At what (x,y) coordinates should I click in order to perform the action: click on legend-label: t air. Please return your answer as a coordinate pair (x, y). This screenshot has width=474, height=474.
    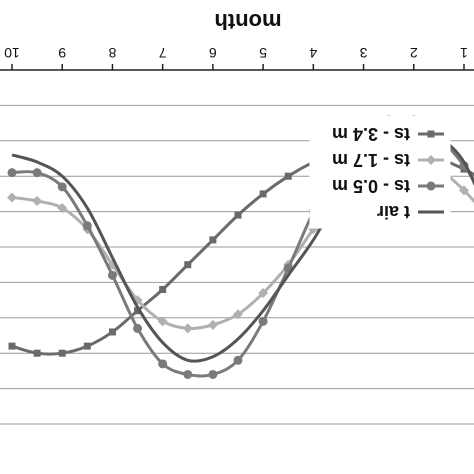
    Looking at the image, I should click on (393, 212).